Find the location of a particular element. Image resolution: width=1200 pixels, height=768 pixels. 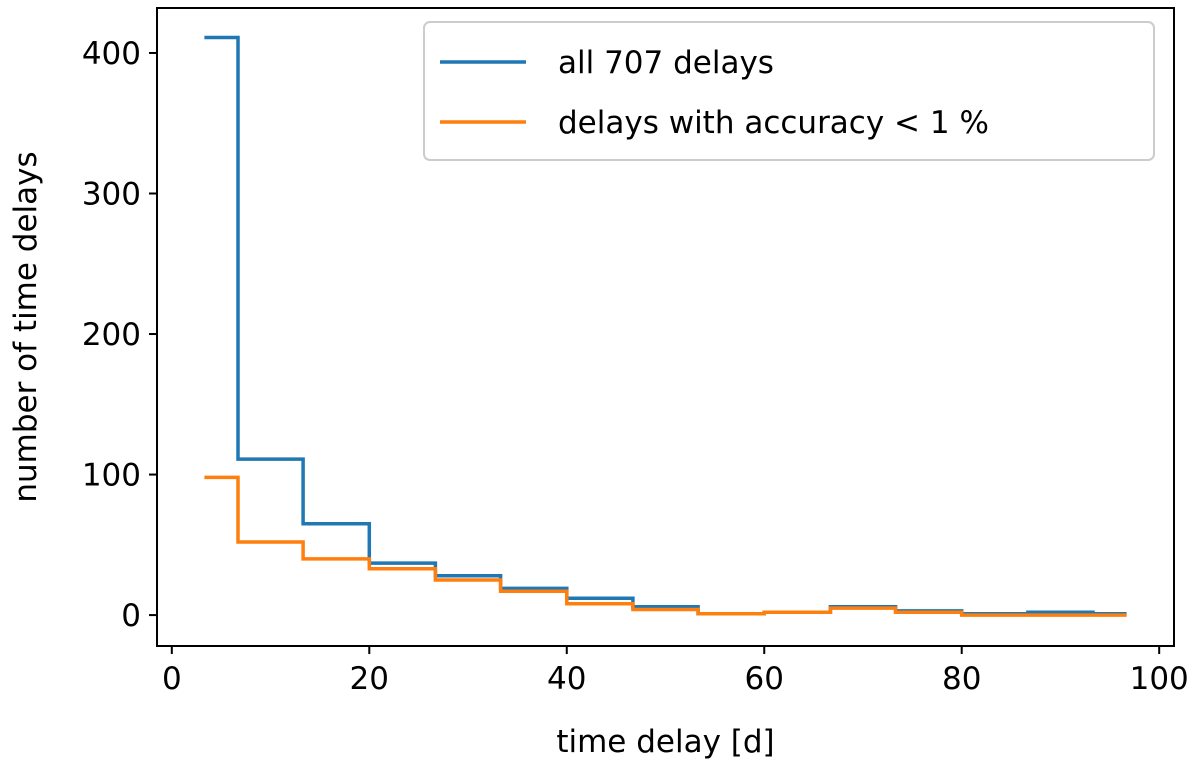

y-axis-label: number of time delays is located at coordinates (26, 326).